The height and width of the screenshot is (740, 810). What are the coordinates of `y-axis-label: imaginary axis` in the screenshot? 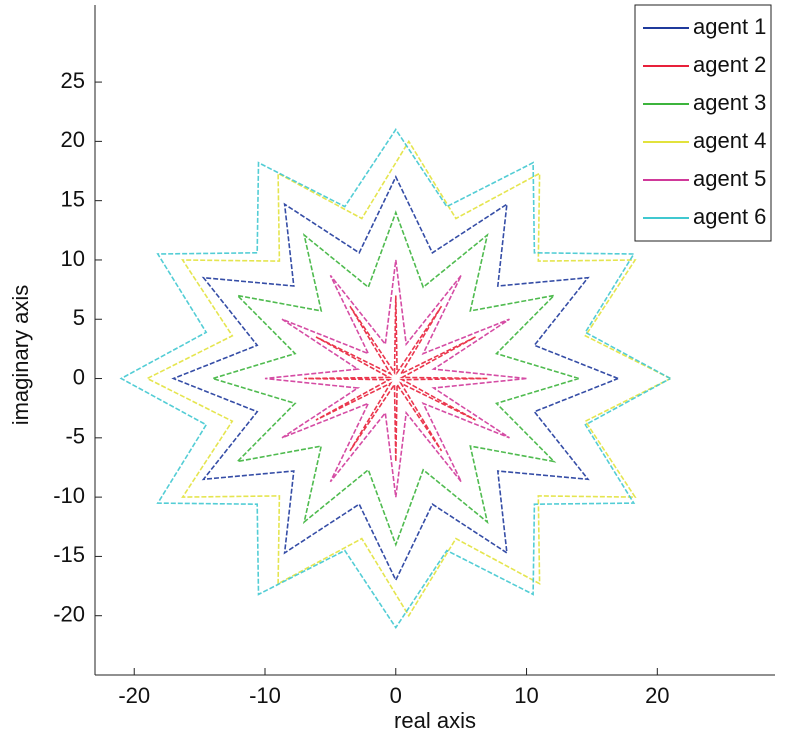 It's located at (20, 355).